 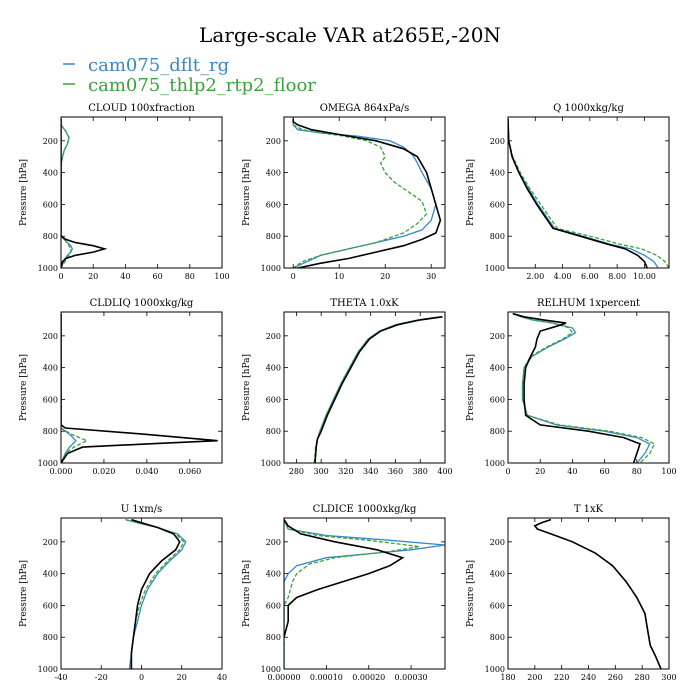 I want to click on x-tick-label: -20, so click(x=101, y=677).